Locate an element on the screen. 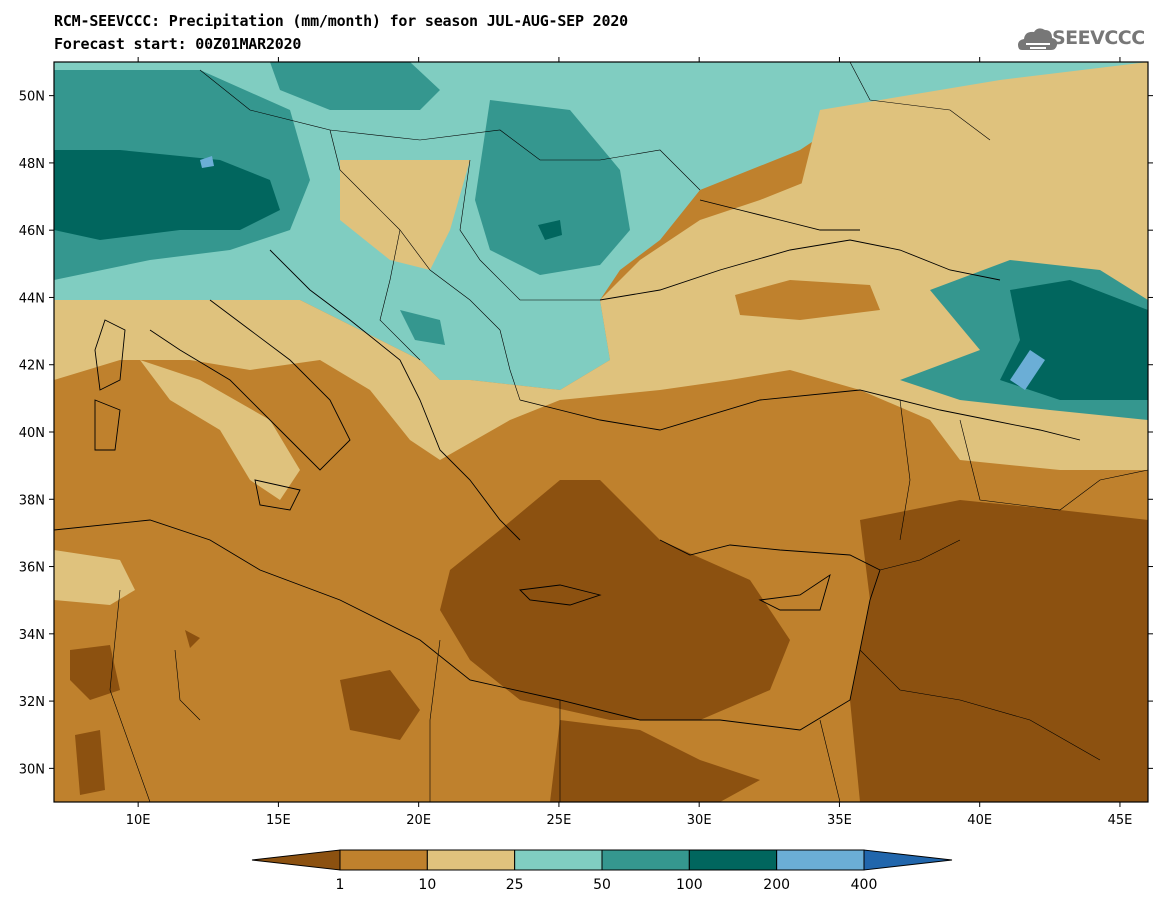  lat-label: 36N is located at coordinates (32, 568).